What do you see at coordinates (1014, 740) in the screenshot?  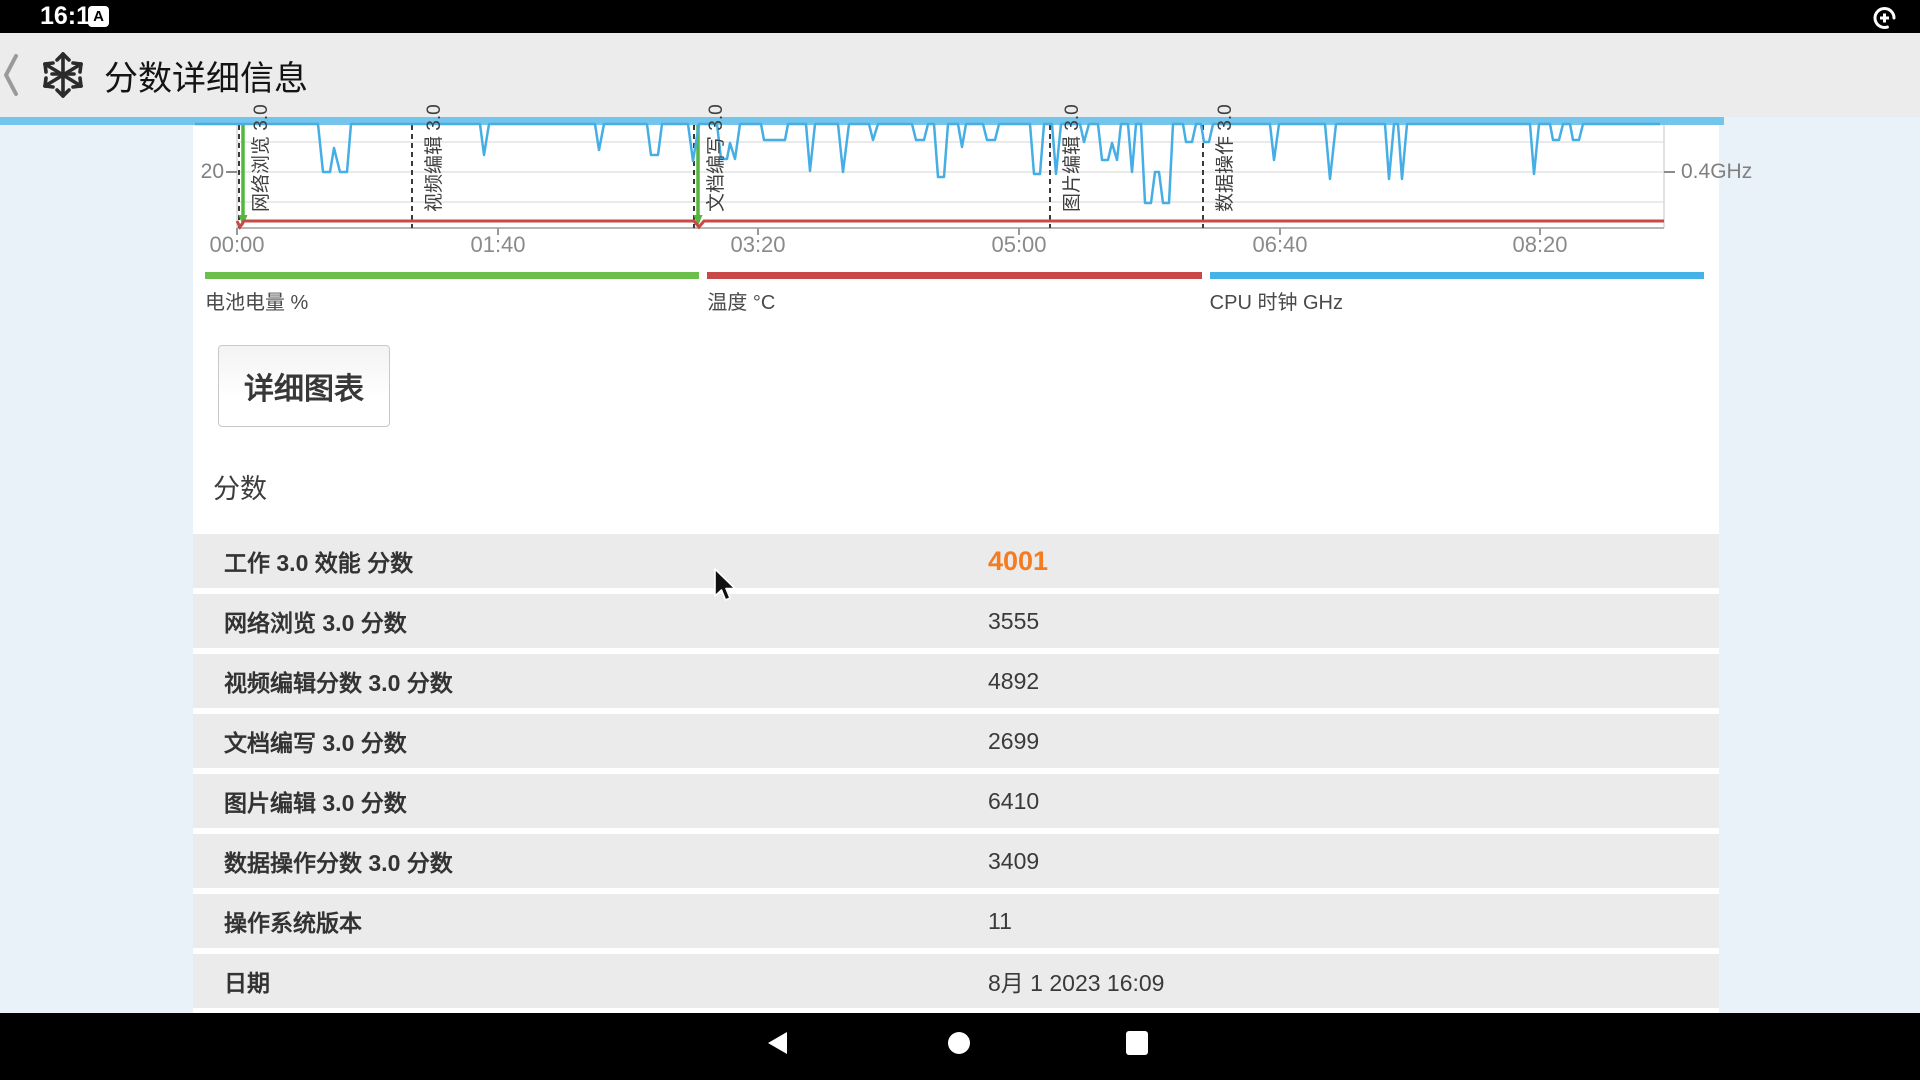 I see `score-row-value: 2699` at bounding box center [1014, 740].